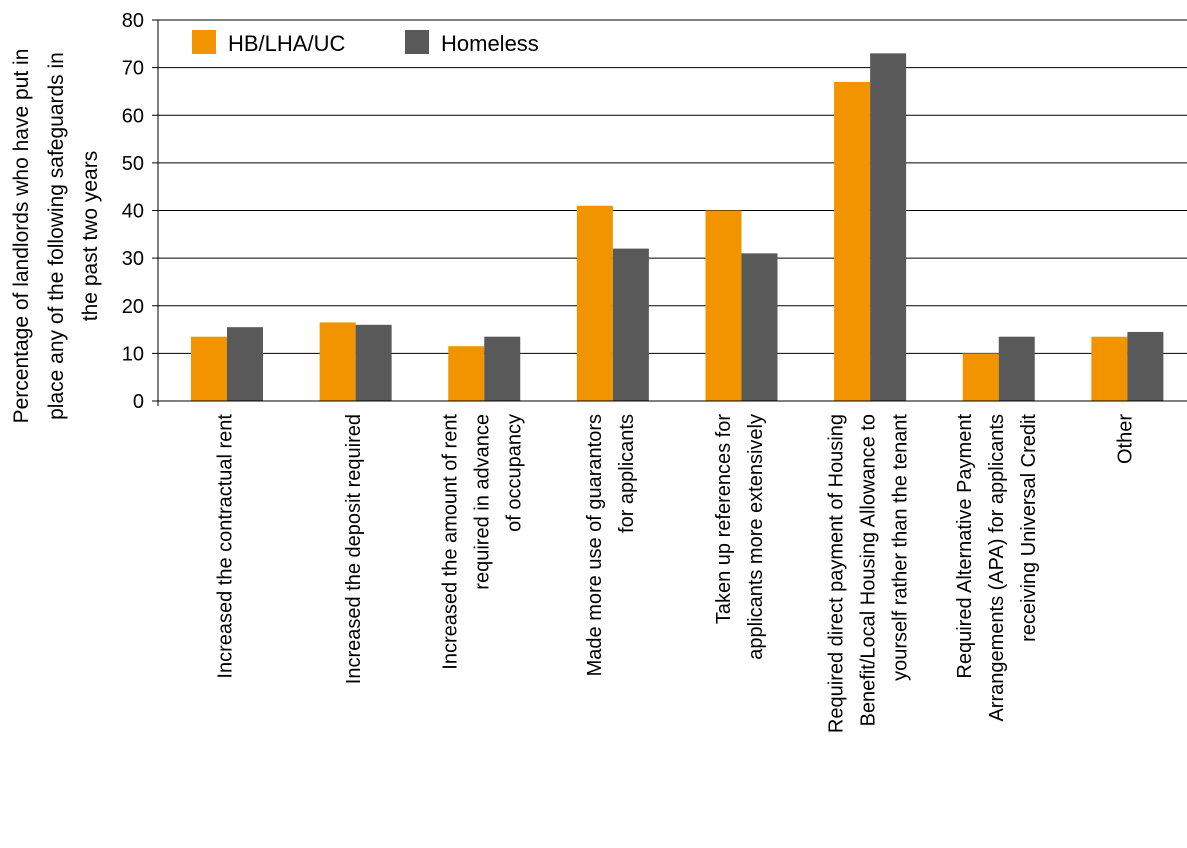 Image resolution: width=1187 pixels, height=848 pixels. What do you see at coordinates (965, 546) in the screenshot?
I see `x-category-label-line: Required Alternative Payment` at bounding box center [965, 546].